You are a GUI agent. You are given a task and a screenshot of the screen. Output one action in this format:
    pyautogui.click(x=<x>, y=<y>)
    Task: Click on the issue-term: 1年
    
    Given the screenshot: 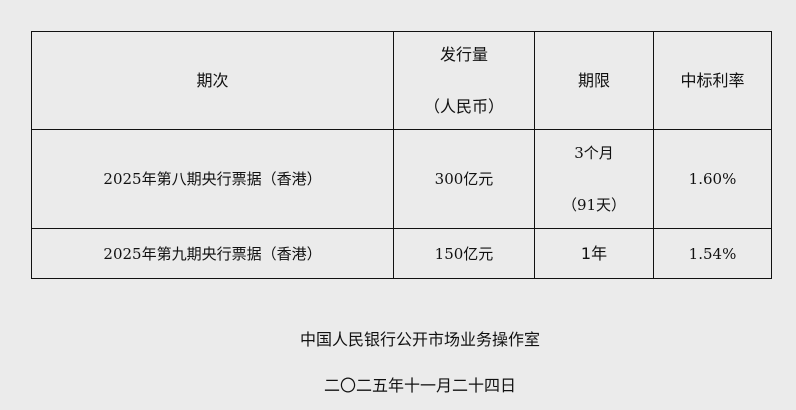 What is the action you would take?
    pyautogui.click(x=594, y=253)
    